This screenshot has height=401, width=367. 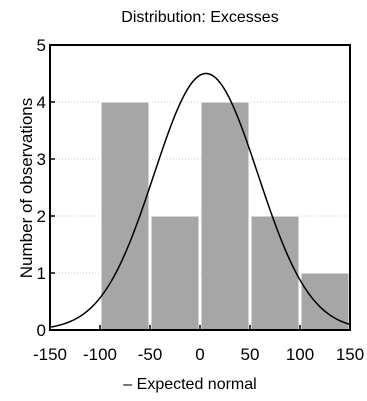 What do you see at coordinates (41, 188) in the screenshot?
I see `y-tick-labels: 0 1 2 3 4 5` at bounding box center [41, 188].